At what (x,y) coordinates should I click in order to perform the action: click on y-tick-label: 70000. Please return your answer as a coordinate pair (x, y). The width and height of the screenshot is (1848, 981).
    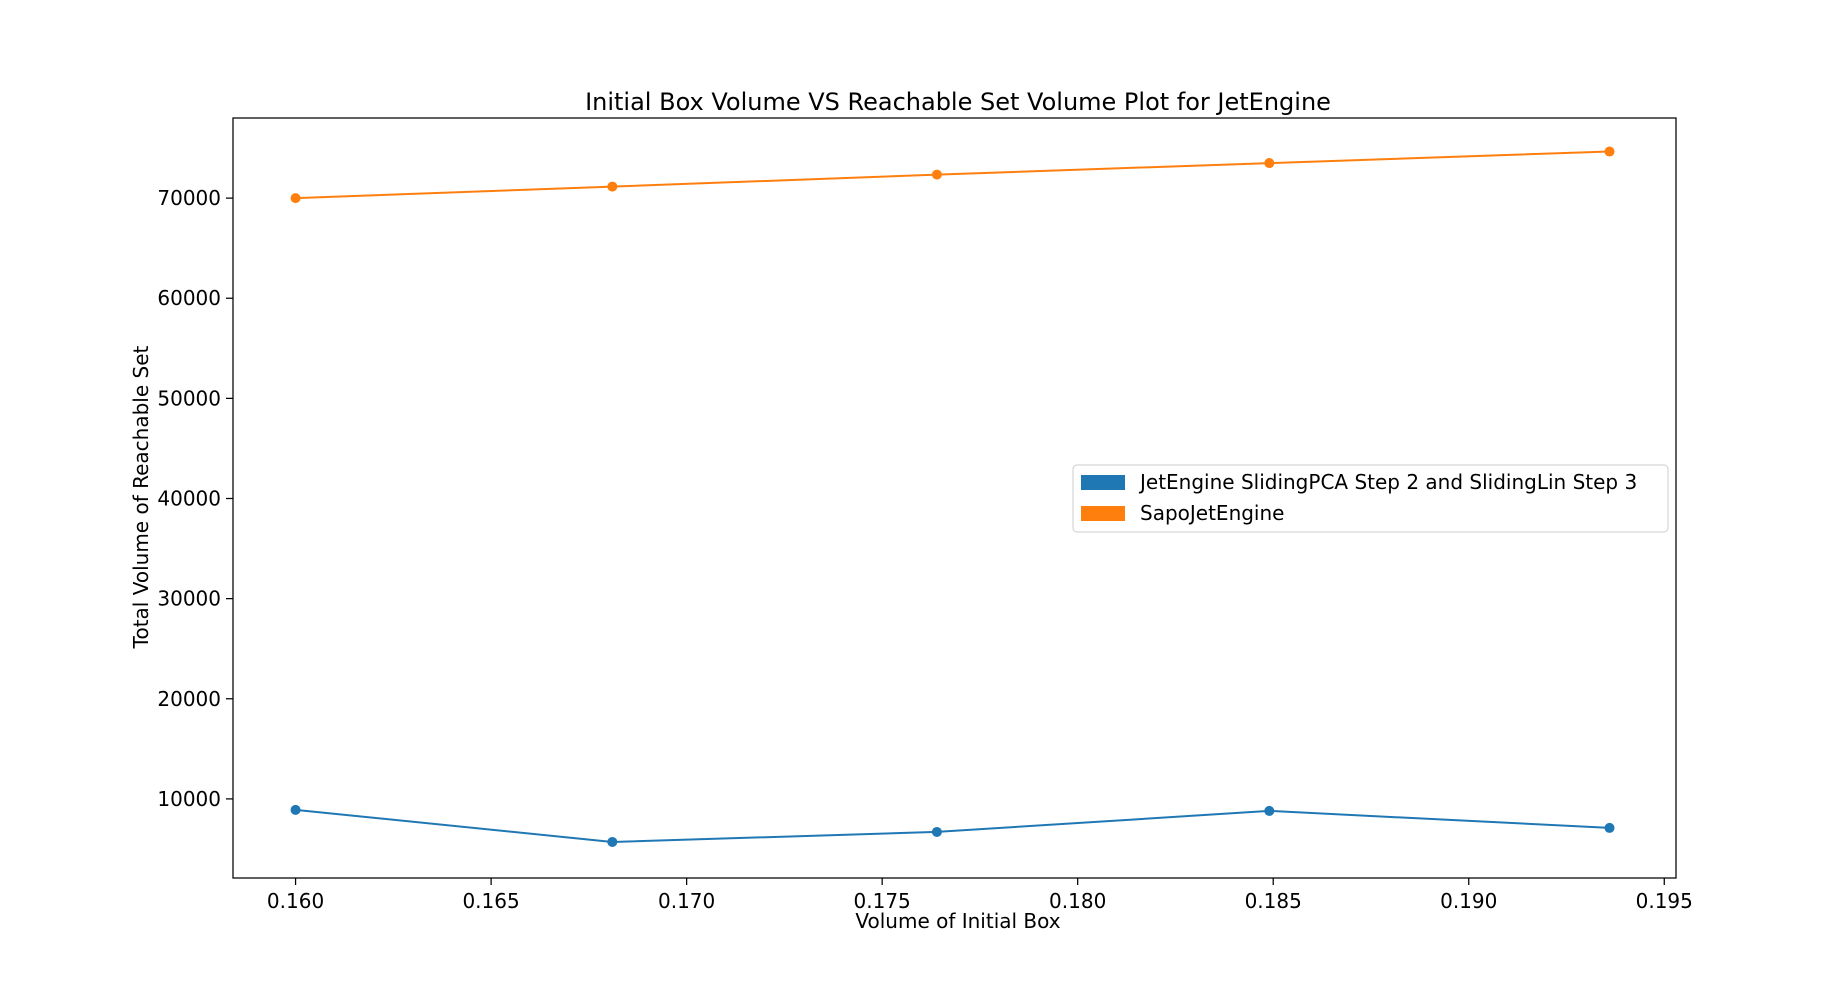
    Looking at the image, I should click on (189, 198).